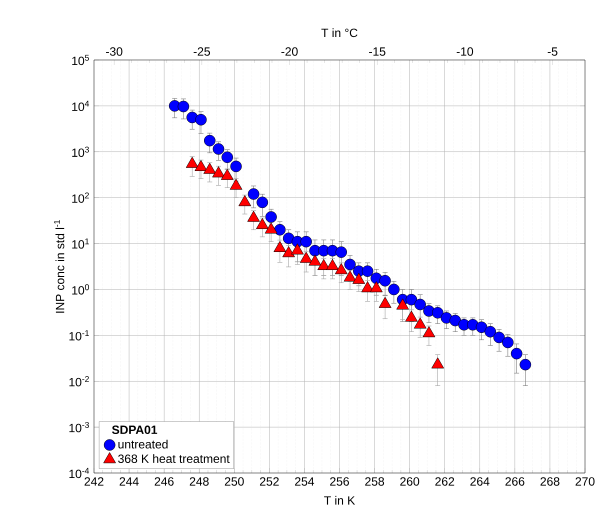  What do you see at coordinates (79, 427) in the screenshot?
I see `y-tick-label: 10$^{-3}$` at bounding box center [79, 427].